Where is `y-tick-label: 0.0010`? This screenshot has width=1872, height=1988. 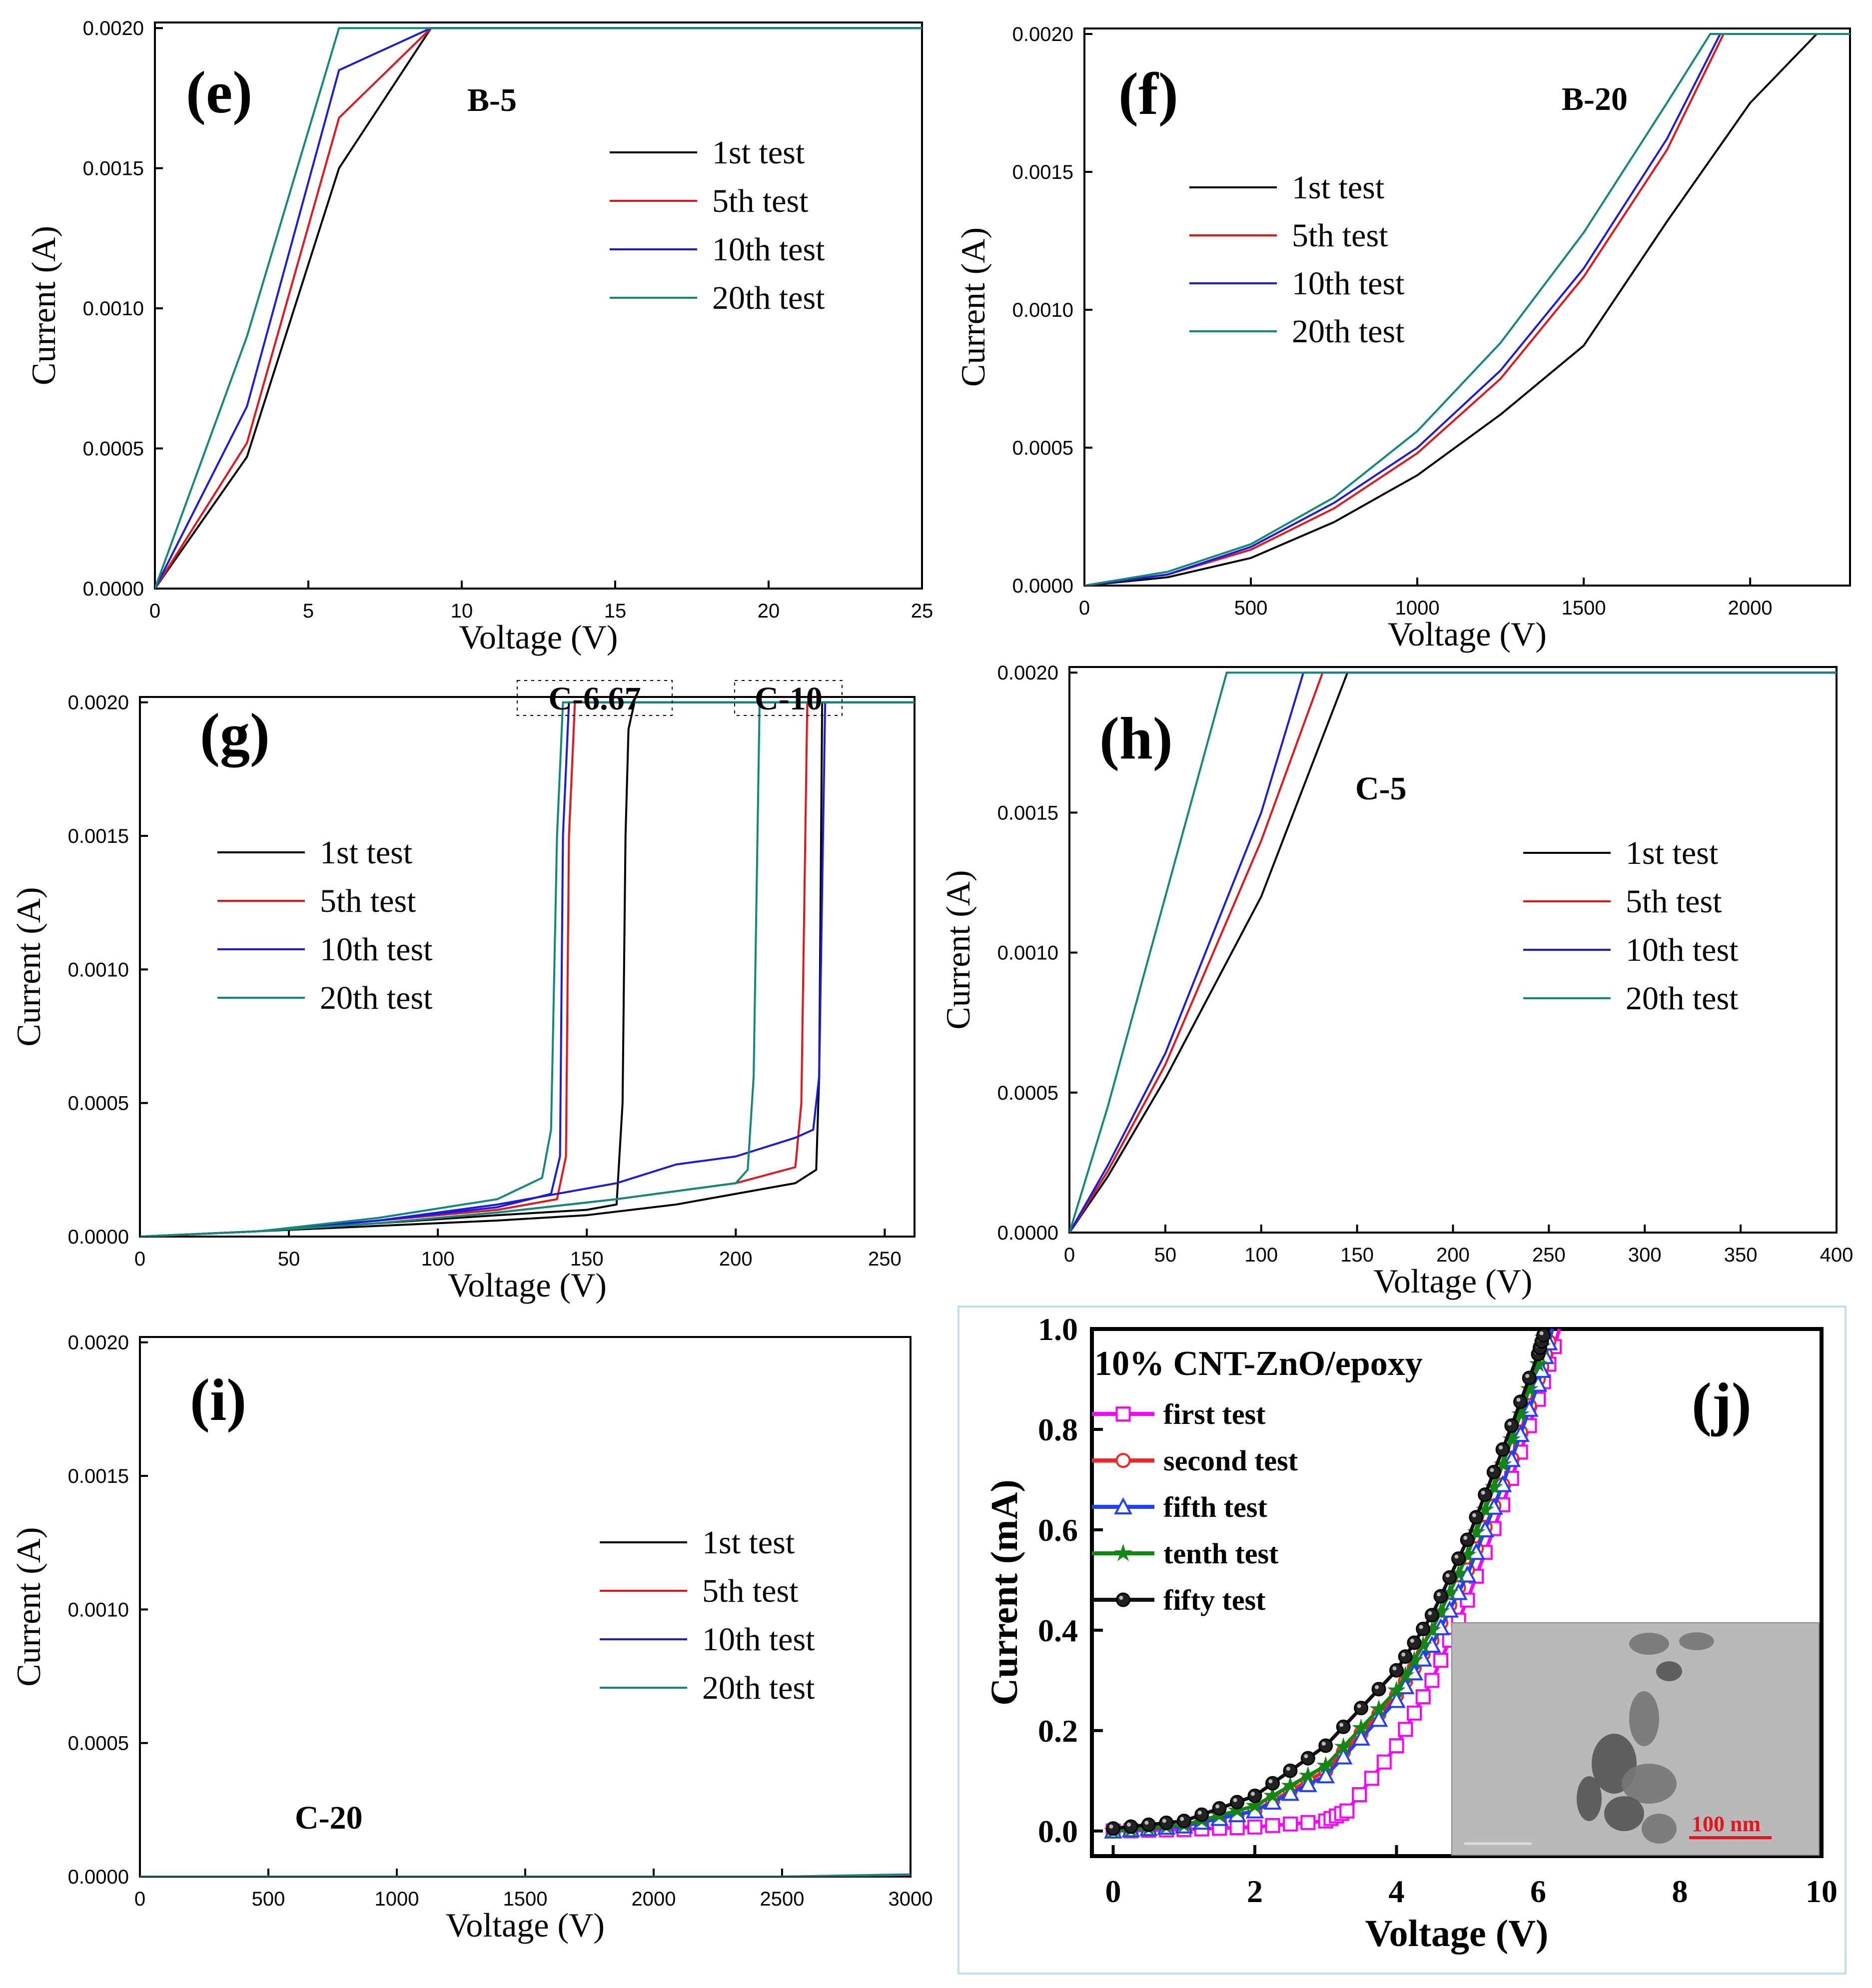 y-tick-label: 0.0010 is located at coordinates (1042, 310).